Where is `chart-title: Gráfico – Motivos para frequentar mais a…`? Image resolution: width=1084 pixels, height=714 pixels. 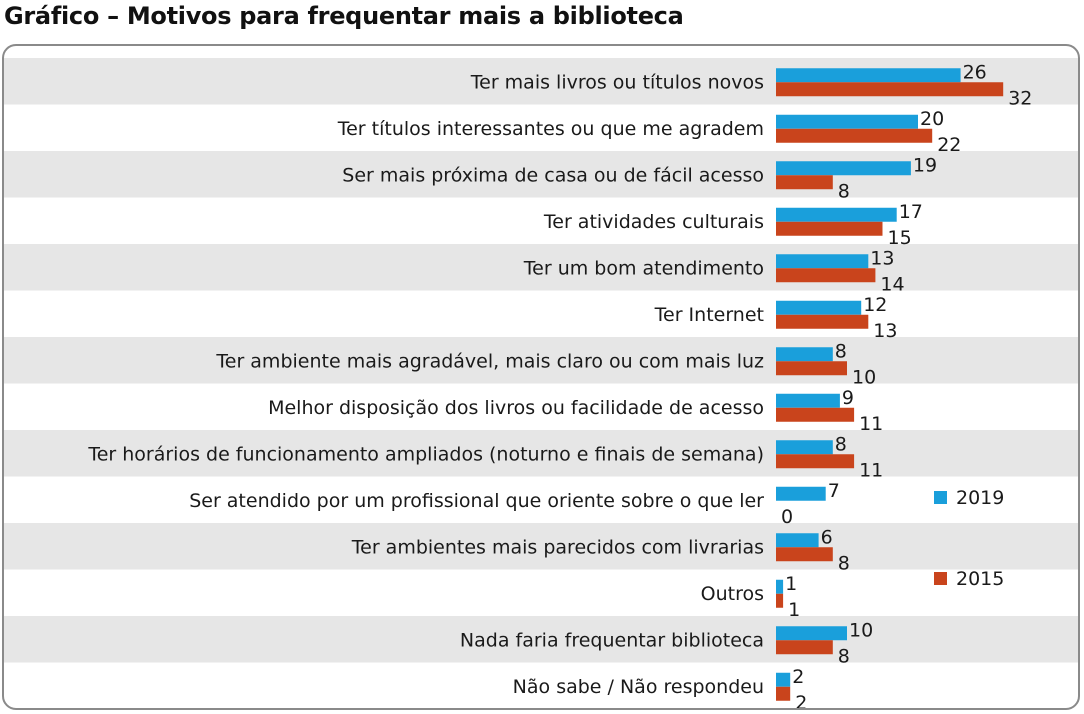
chart-title: Gráfico – Motivos para frequentar mais a… is located at coordinates (344, 16).